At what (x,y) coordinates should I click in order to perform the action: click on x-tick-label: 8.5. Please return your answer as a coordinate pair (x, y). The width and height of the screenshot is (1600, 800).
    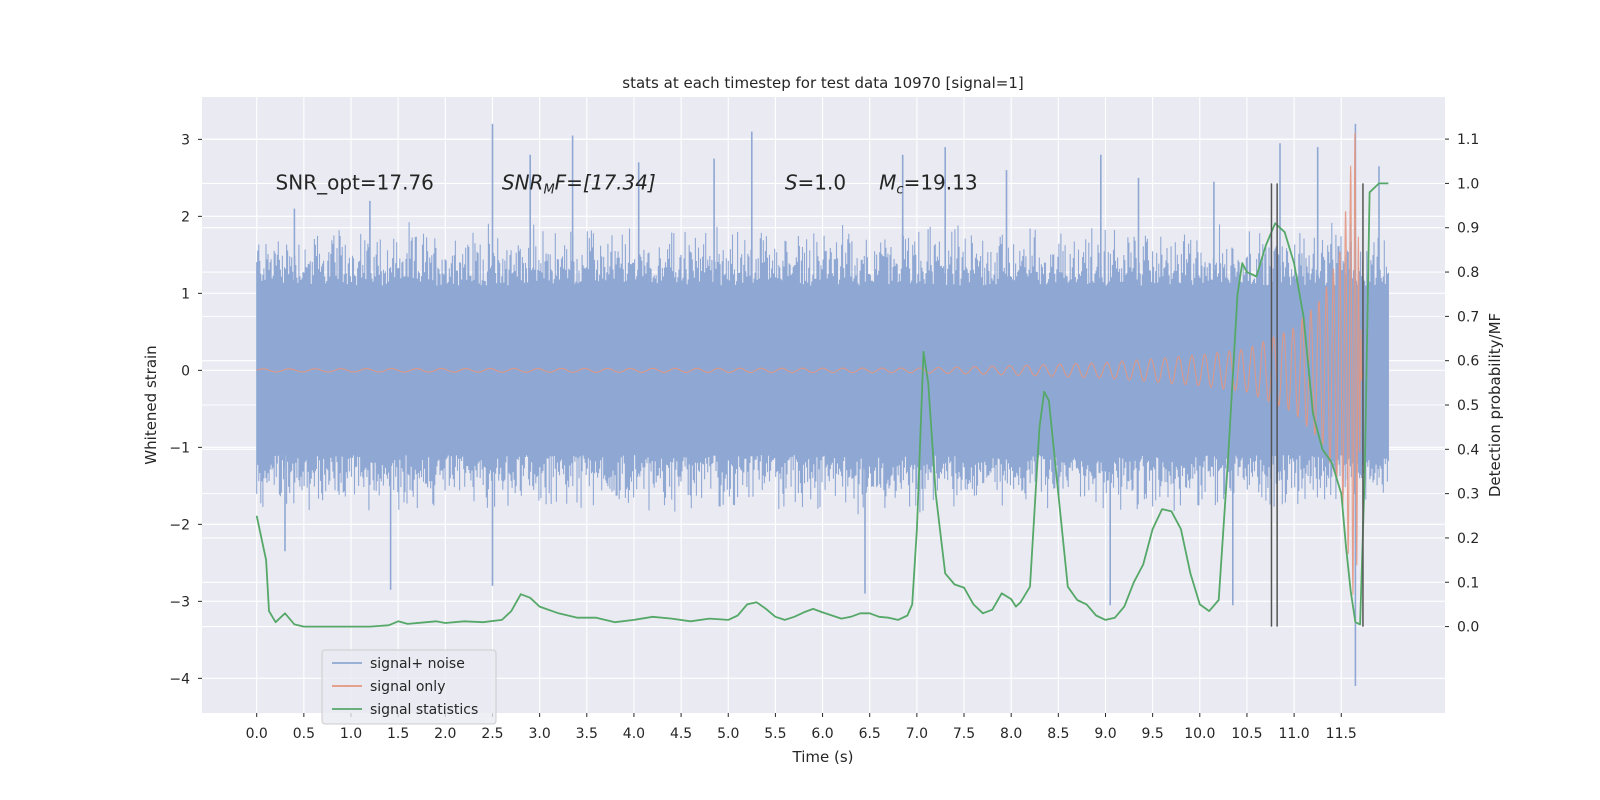
    Looking at the image, I should click on (1058, 734).